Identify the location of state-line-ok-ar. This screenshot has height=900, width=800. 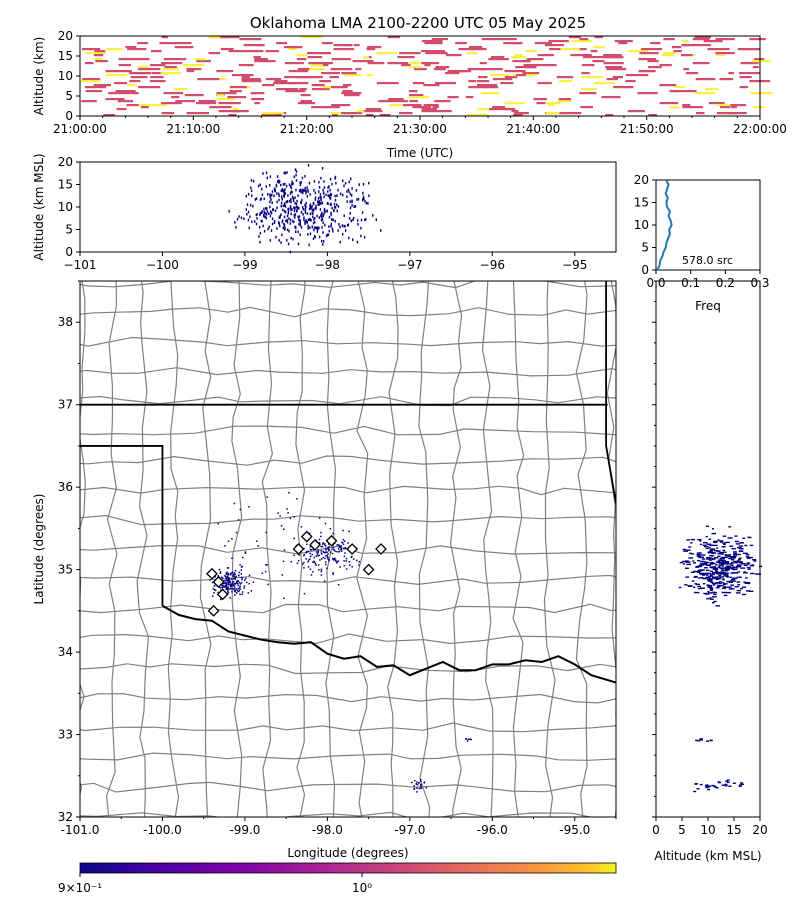
(610, 395).